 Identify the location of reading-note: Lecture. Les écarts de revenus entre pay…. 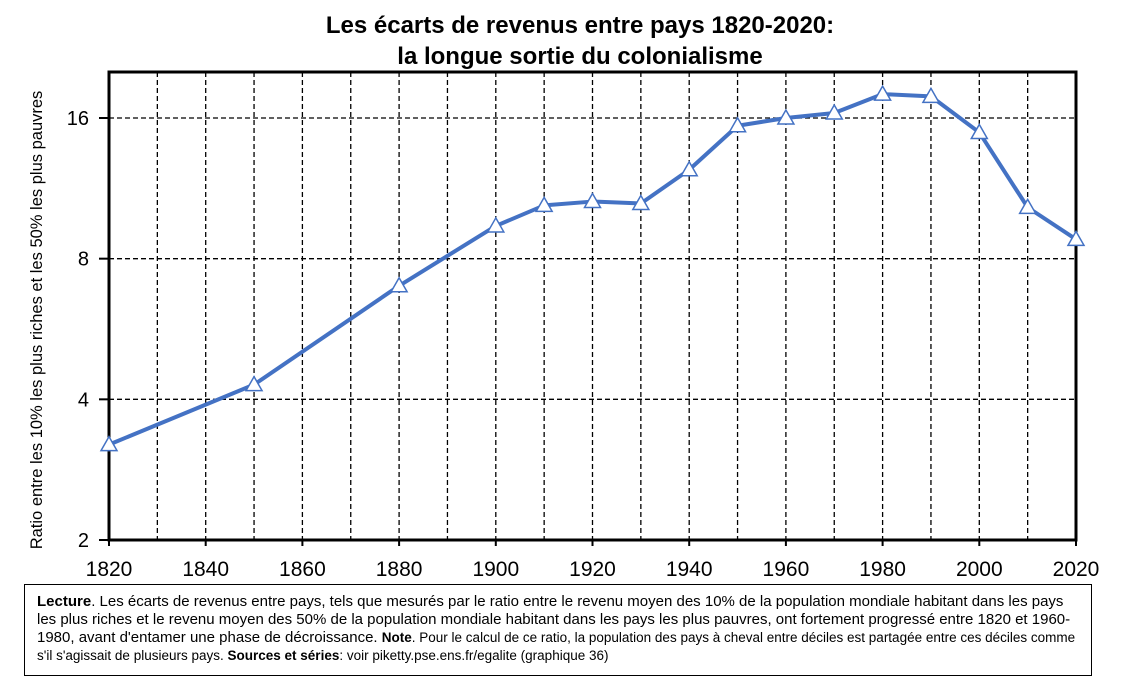
(558, 630).